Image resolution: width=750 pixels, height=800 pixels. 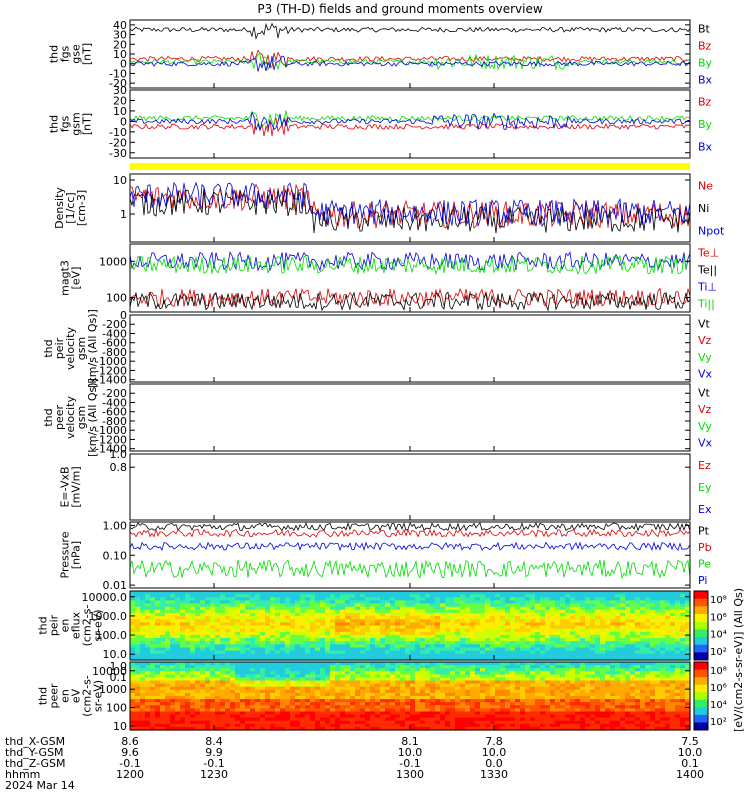 What do you see at coordinates (43, 625) in the screenshot?
I see `y-axis-label-line: thd` at bounding box center [43, 625].